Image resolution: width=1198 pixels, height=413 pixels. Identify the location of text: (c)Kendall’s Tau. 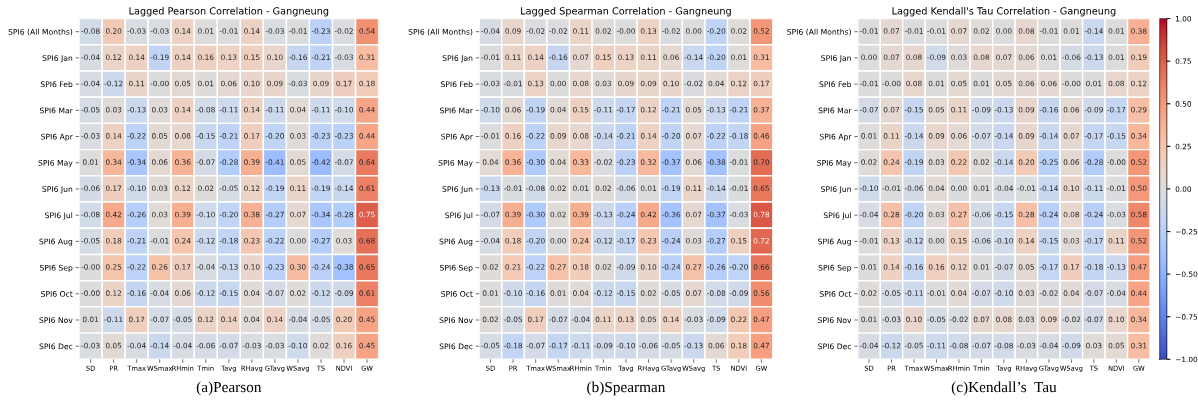
(1004, 388).